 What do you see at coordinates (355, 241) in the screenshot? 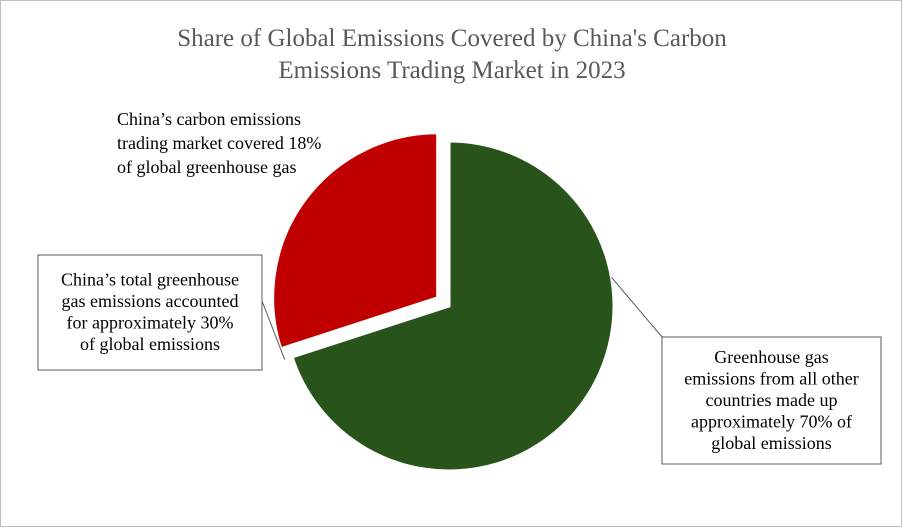
I see `pie-slice-china` at bounding box center [355, 241].